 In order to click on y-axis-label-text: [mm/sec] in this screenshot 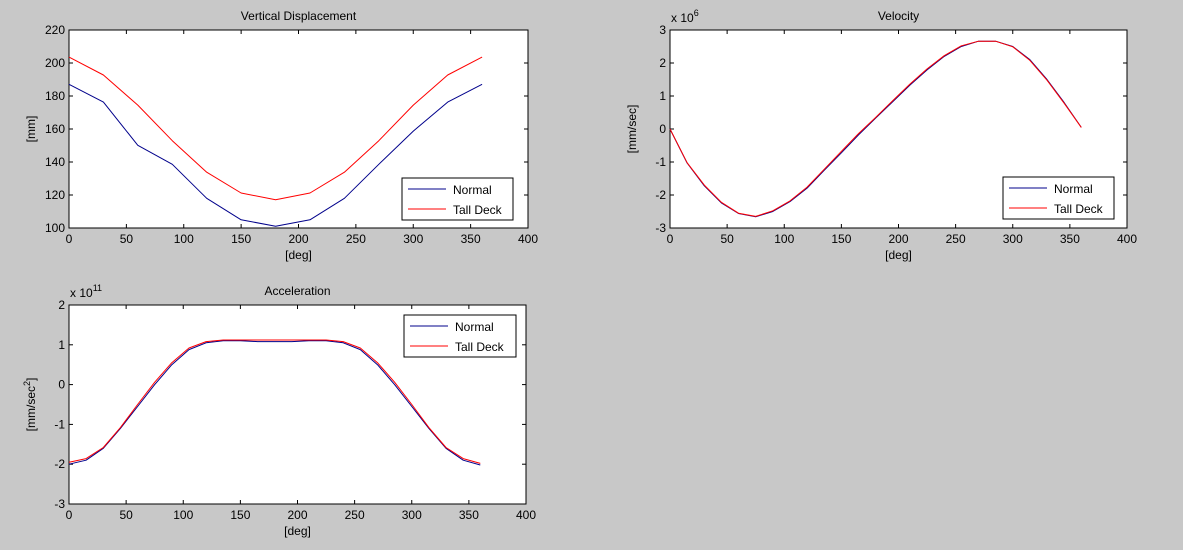, I will do `click(632, 129)`.